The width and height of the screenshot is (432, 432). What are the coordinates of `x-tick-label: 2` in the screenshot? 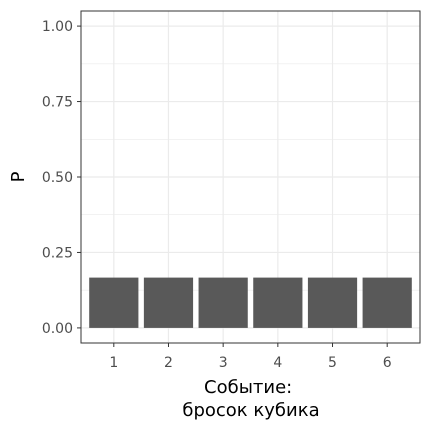 It's located at (168, 363).